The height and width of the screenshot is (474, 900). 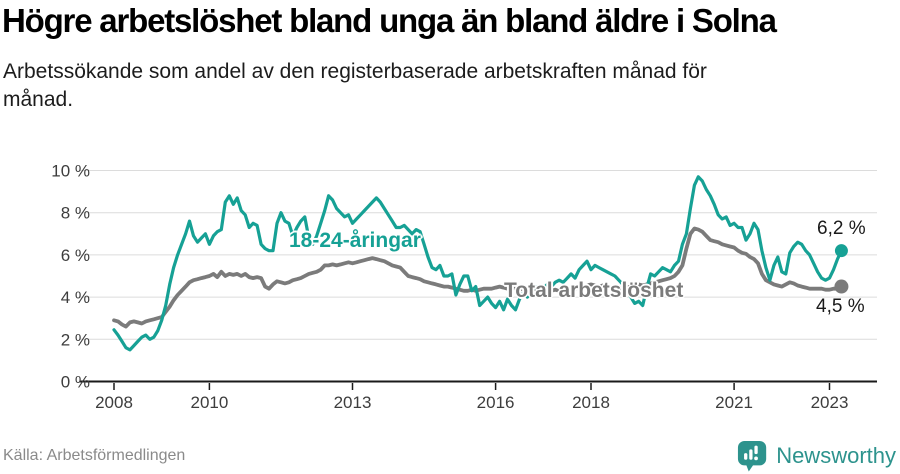 I want to click on x-tick-label: 2018, so click(x=591, y=402).